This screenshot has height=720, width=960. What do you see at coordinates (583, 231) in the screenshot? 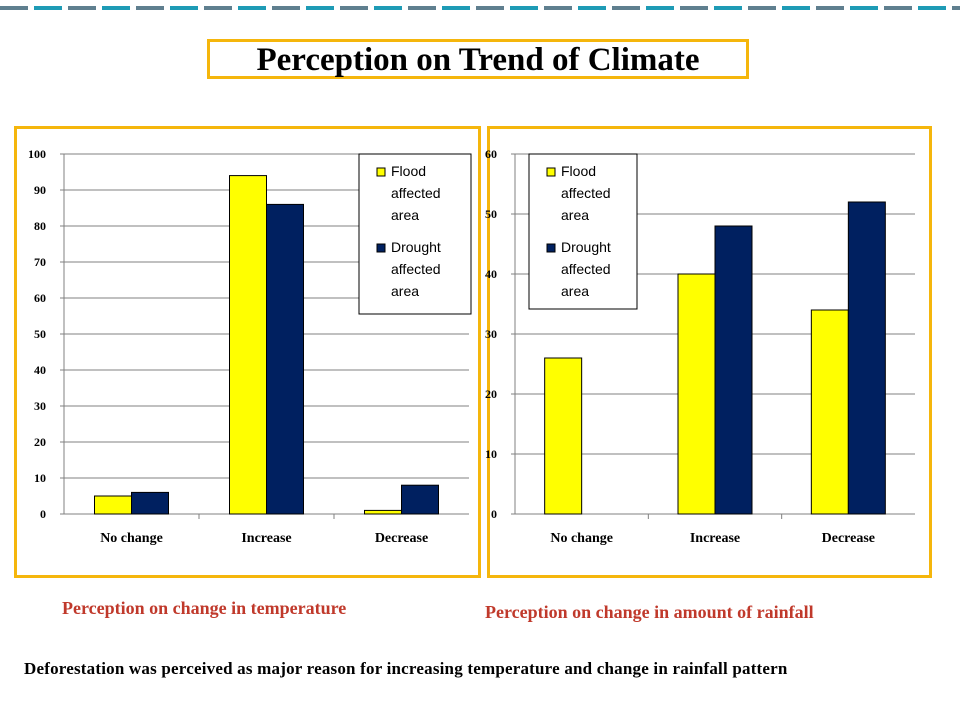
I see `rain-legend-box` at bounding box center [583, 231].